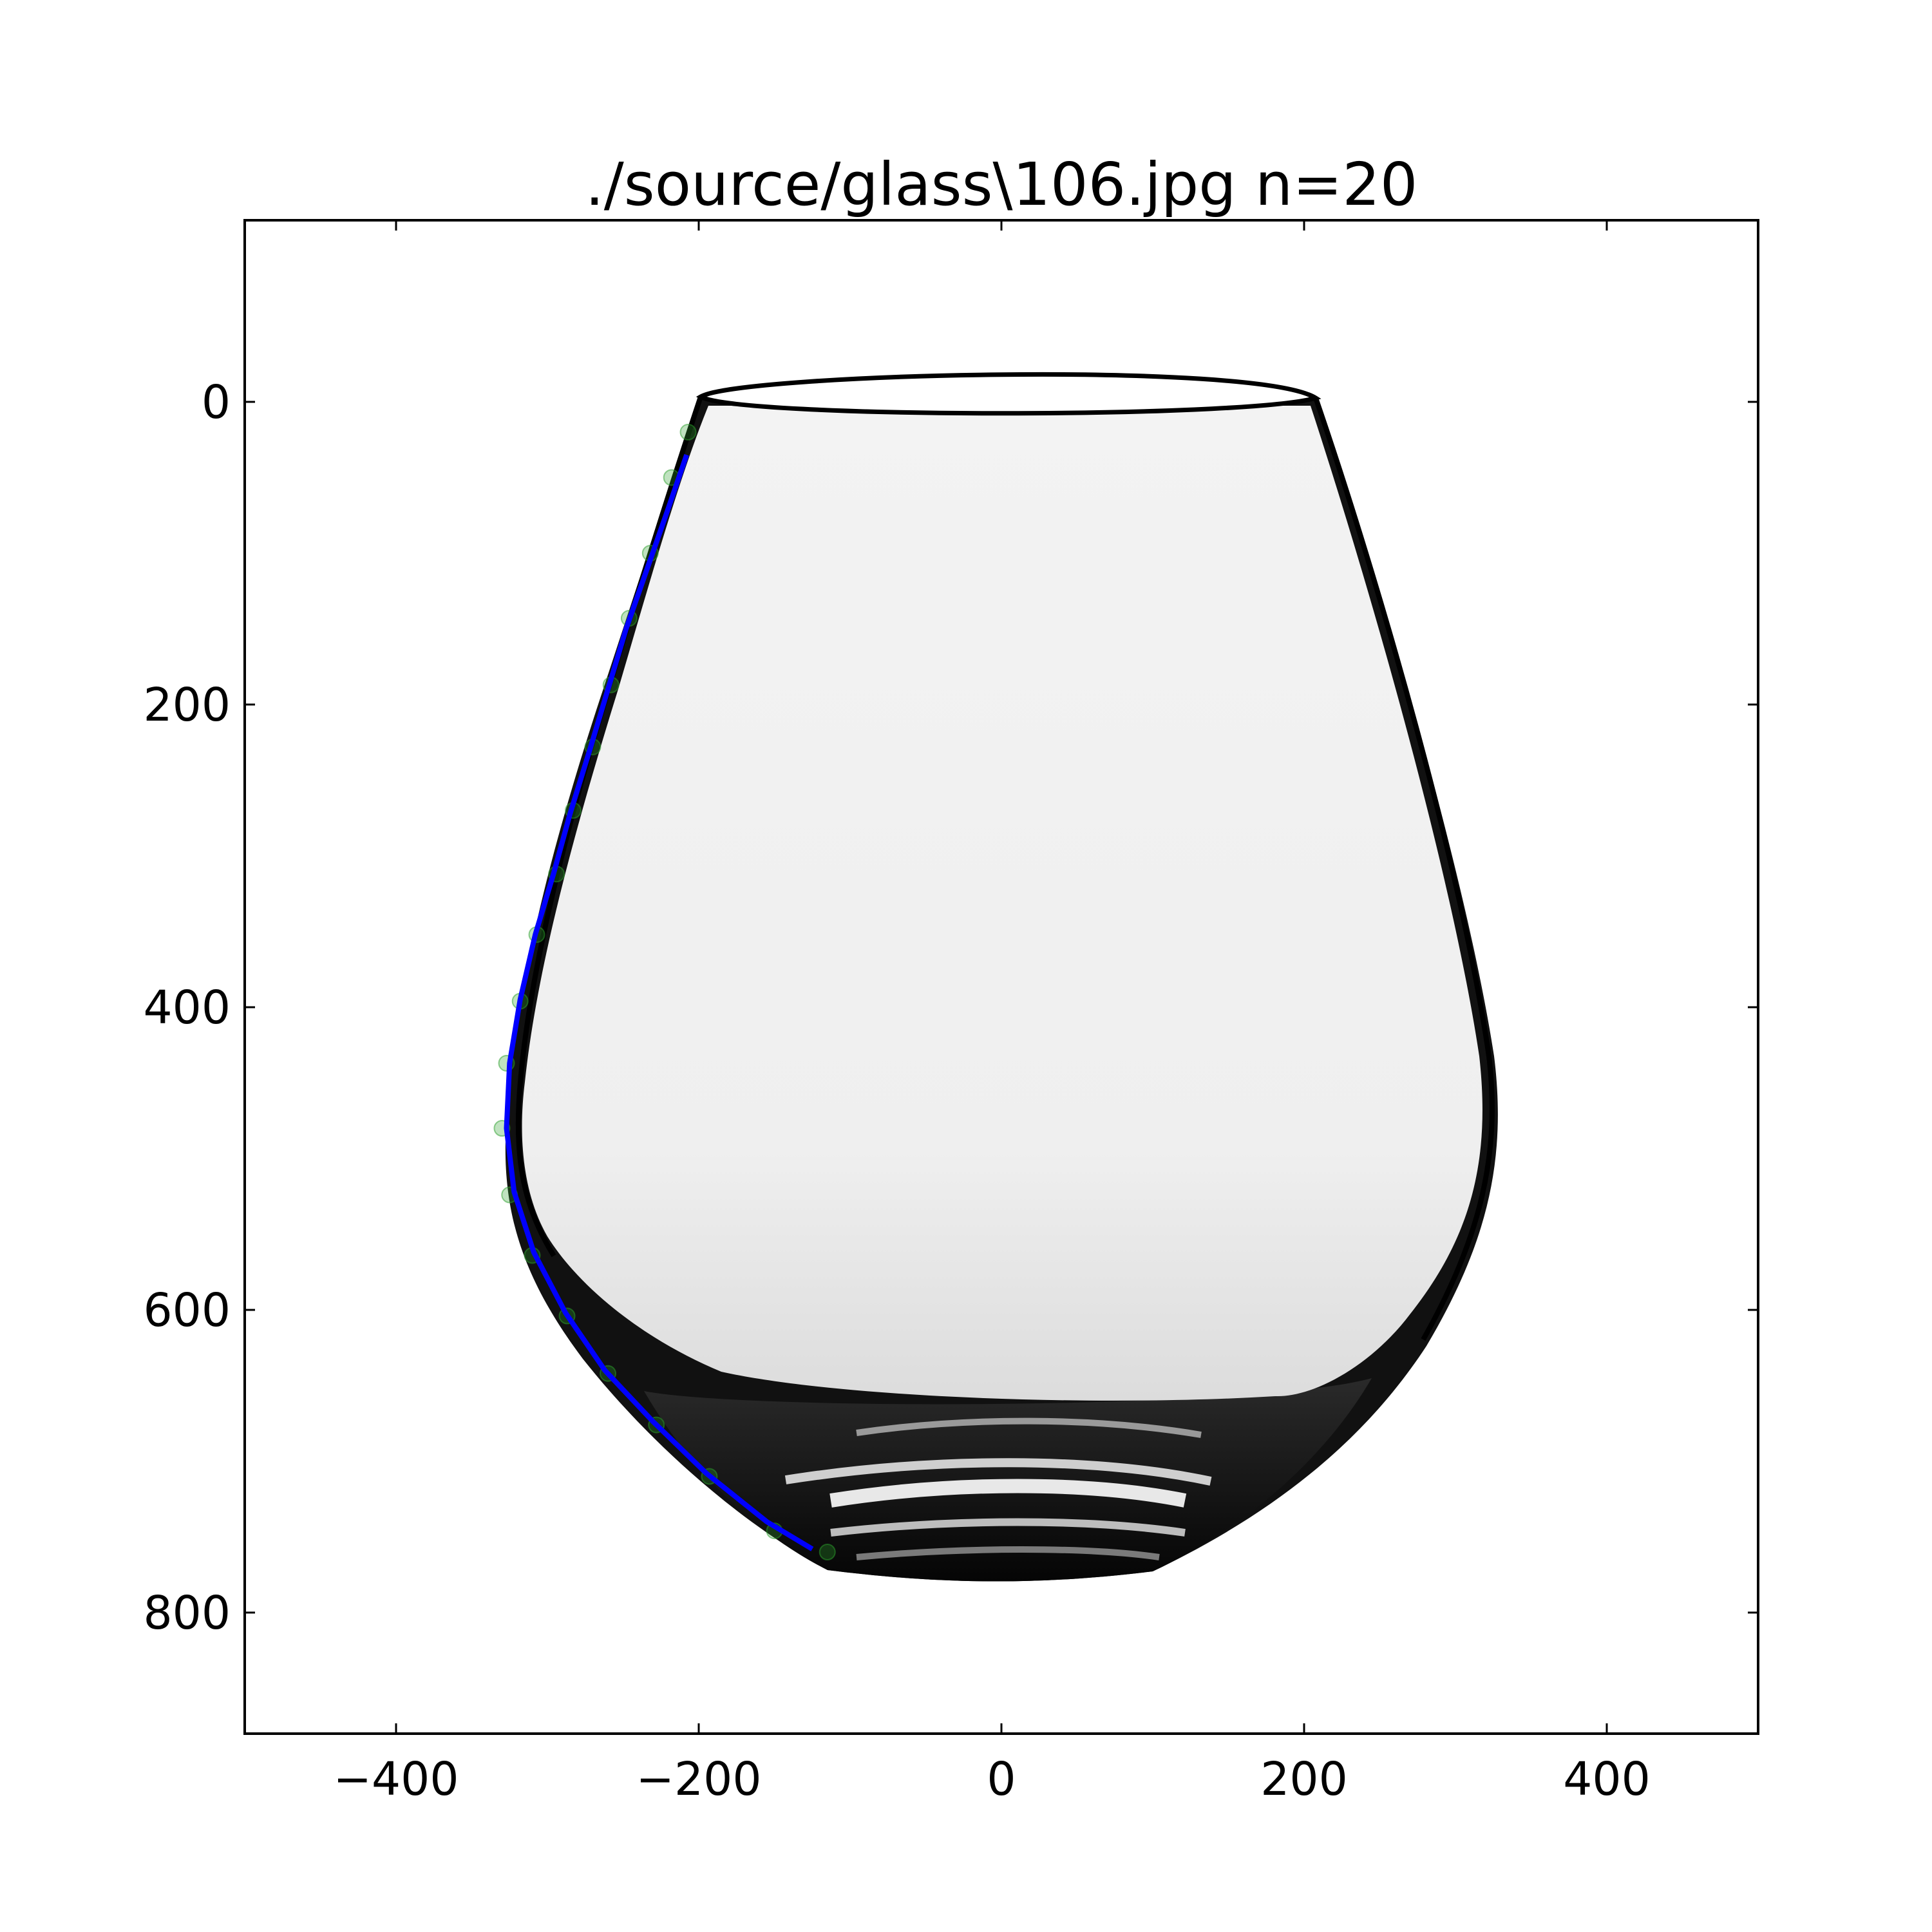 The image size is (1932, 1932). What do you see at coordinates (1607, 1779) in the screenshot?
I see `x-tick-label: 400` at bounding box center [1607, 1779].